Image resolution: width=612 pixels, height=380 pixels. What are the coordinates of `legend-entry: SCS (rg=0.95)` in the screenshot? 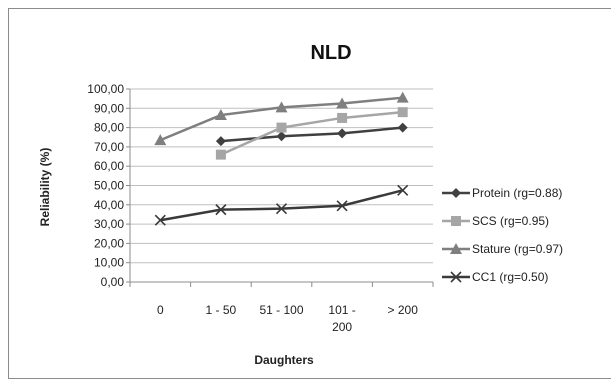 It's located at (495, 221).